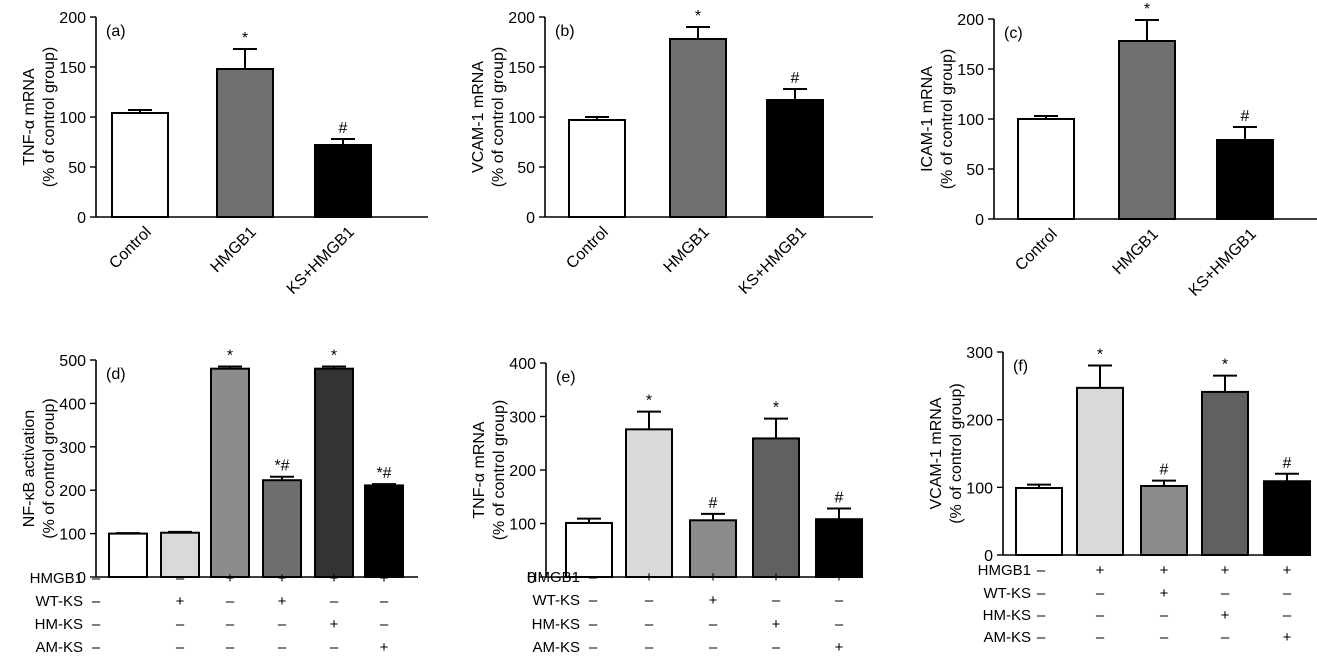 This screenshot has height=664, width=1317. What do you see at coordinates (478, 117) in the screenshot?
I see `y-axis-label: VCAM-1 mRNA` at bounding box center [478, 117].